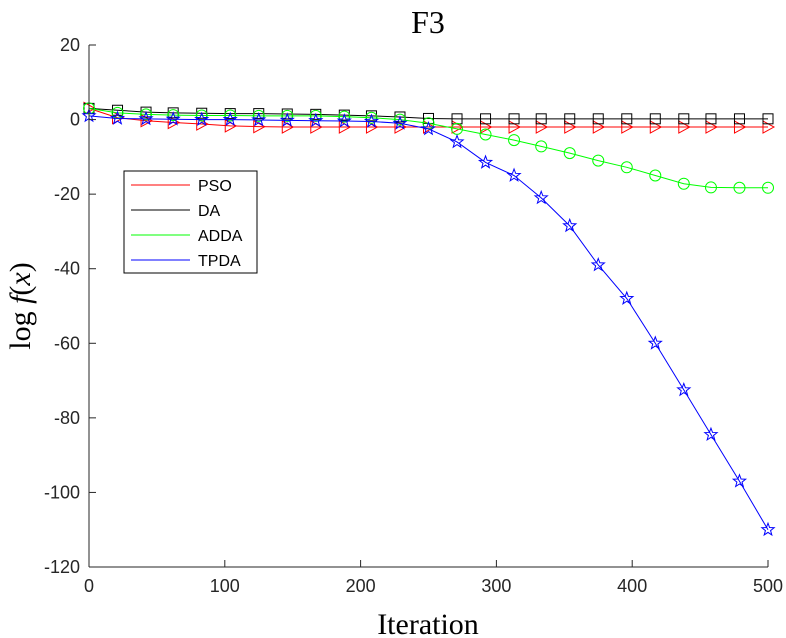 This screenshot has width=786, height=638. Describe the element at coordinates (67, 418) in the screenshot. I see `y-tick-label: -80` at that location.